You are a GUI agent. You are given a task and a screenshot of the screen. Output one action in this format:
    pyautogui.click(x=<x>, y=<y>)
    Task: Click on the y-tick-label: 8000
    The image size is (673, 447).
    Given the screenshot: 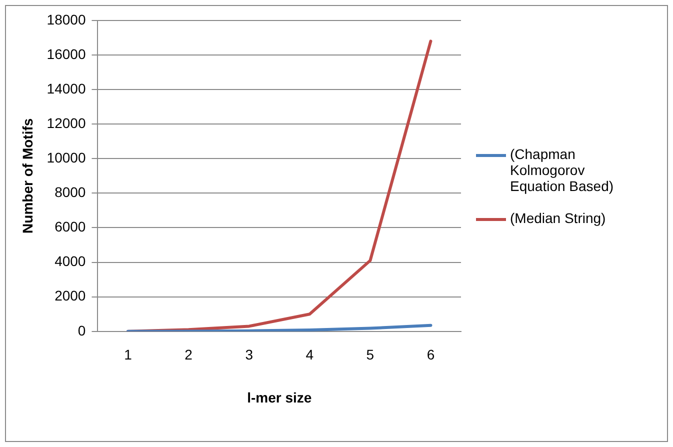 What is the action you would take?
    pyautogui.click(x=70, y=192)
    